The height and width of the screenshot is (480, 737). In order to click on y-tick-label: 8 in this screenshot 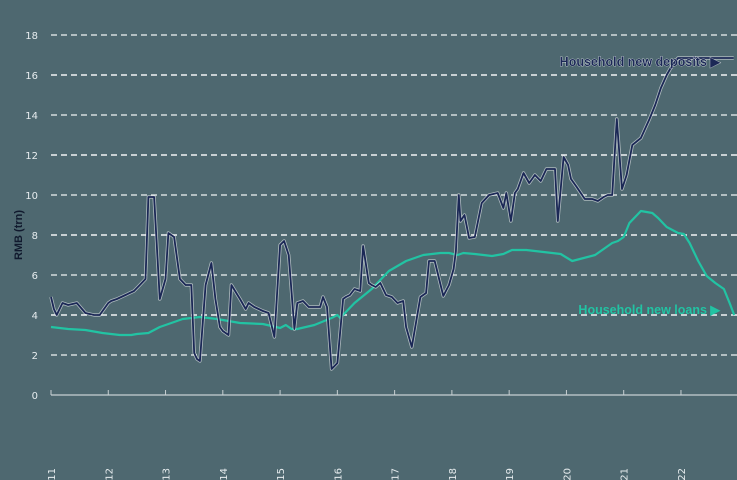, I will do `click(35, 236)`.